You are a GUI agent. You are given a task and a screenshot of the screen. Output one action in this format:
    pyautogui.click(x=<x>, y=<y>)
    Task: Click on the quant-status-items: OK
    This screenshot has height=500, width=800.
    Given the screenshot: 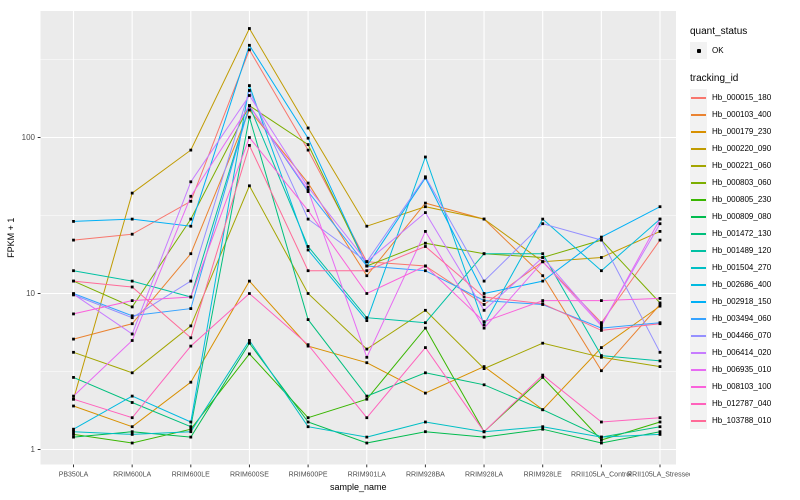 What is the action you would take?
    pyautogui.click(x=744, y=50)
    